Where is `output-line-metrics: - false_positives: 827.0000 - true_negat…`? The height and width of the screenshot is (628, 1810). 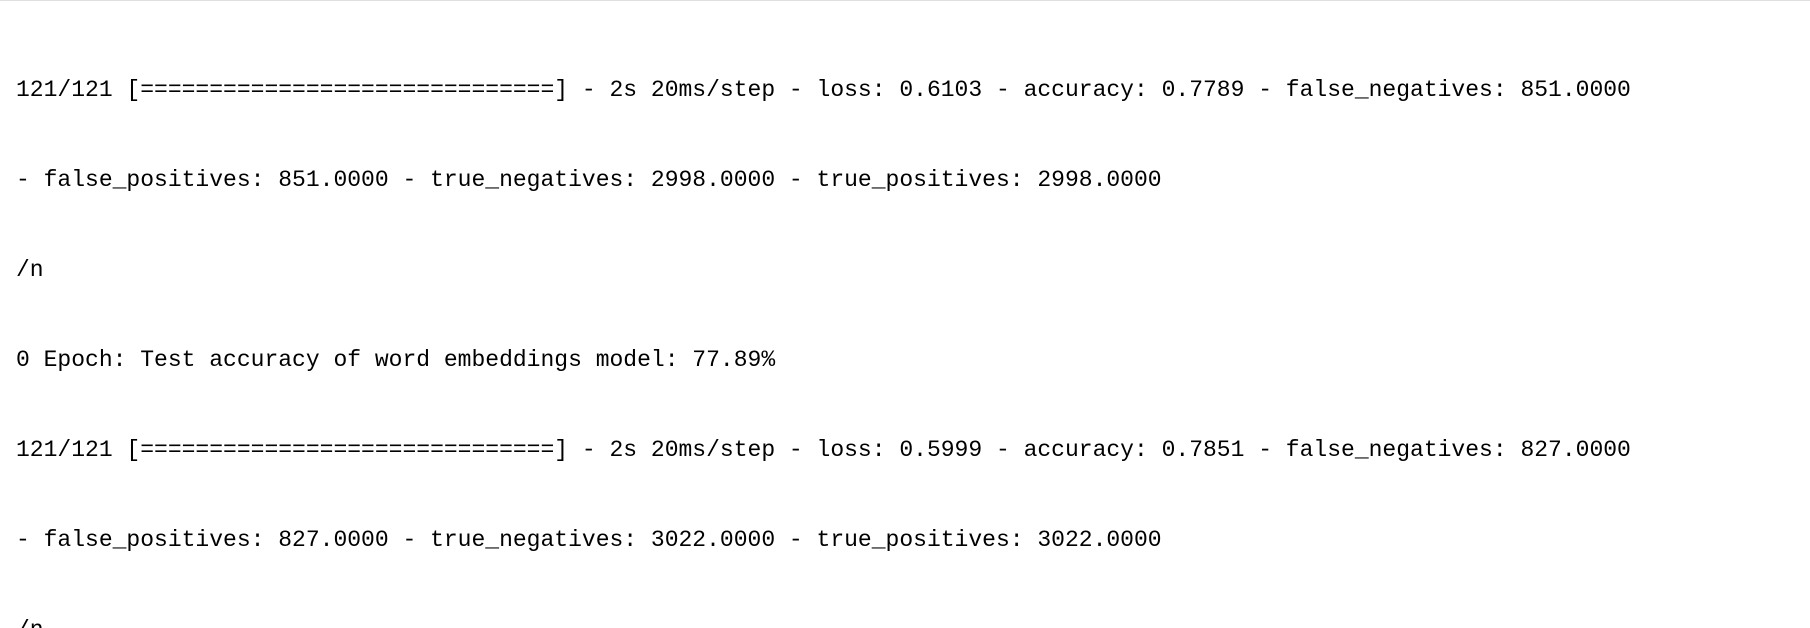 output-line-metrics: - false_positives: 827.0000 - true_negat… is located at coordinates (589, 540).